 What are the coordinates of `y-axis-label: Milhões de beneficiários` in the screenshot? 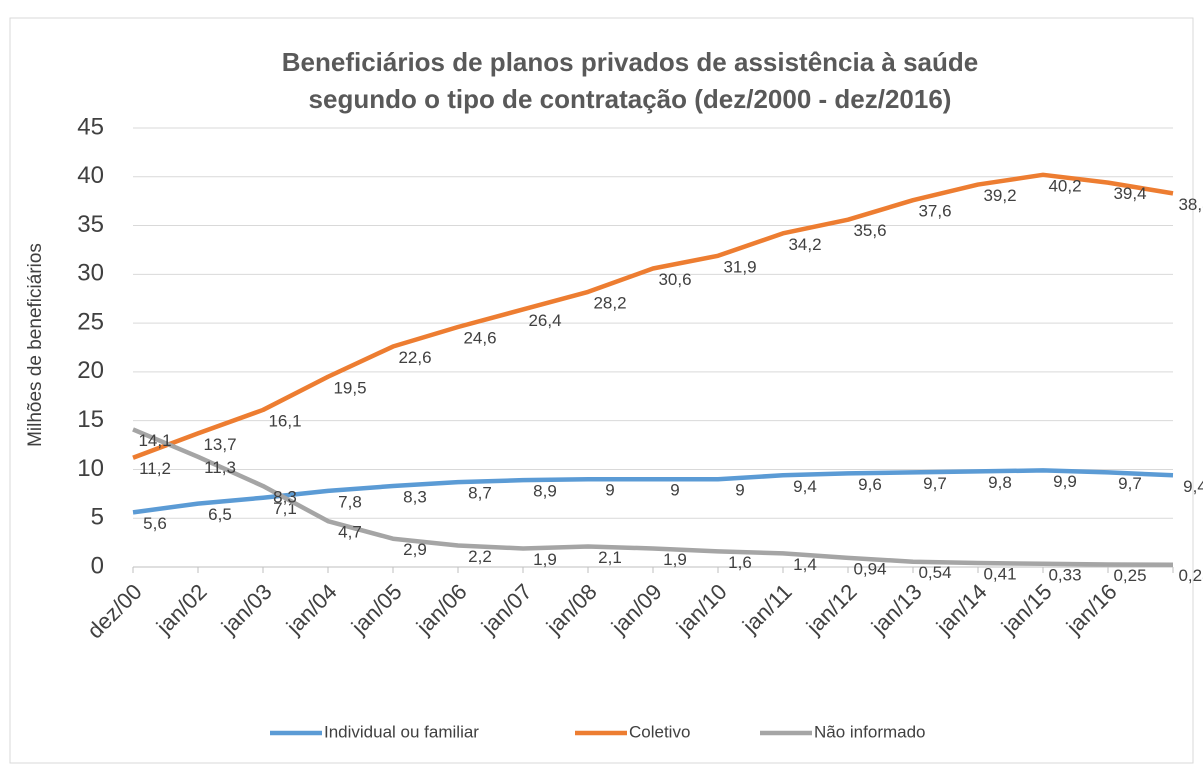 It's located at (35, 345).